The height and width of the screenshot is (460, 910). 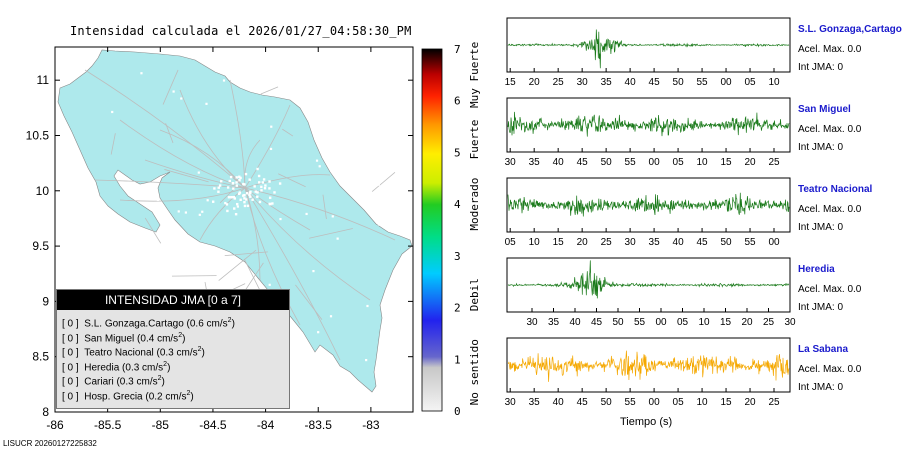 What do you see at coordinates (474, 140) in the screenshot?
I see `colorbar-category-label: Fuerte` at bounding box center [474, 140].